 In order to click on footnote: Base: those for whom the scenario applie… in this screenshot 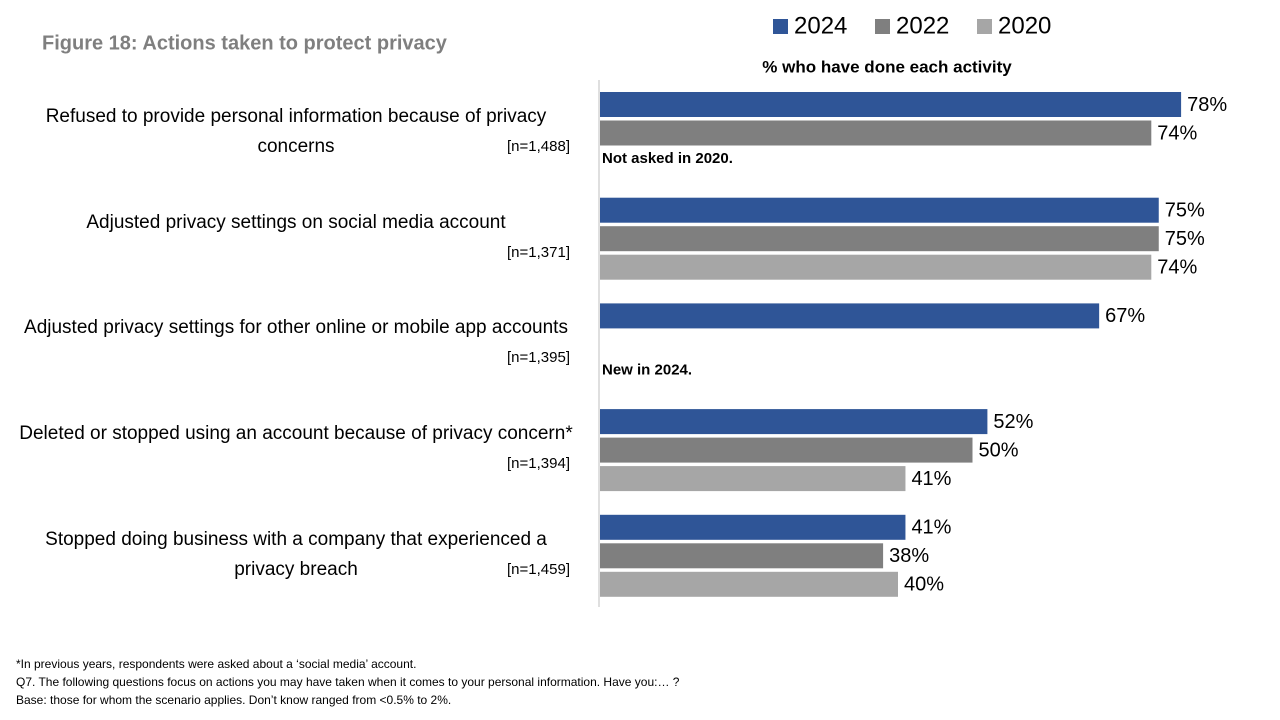, I will do `click(234, 700)`.